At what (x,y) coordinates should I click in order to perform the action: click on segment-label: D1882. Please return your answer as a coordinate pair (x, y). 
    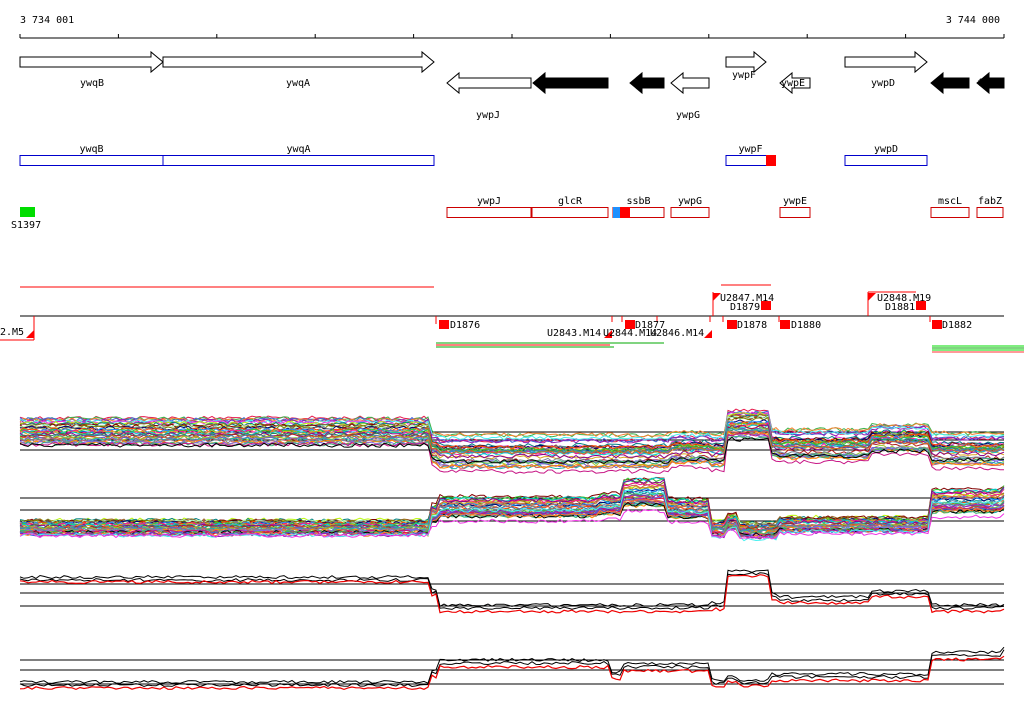
    Looking at the image, I should click on (957, 325).